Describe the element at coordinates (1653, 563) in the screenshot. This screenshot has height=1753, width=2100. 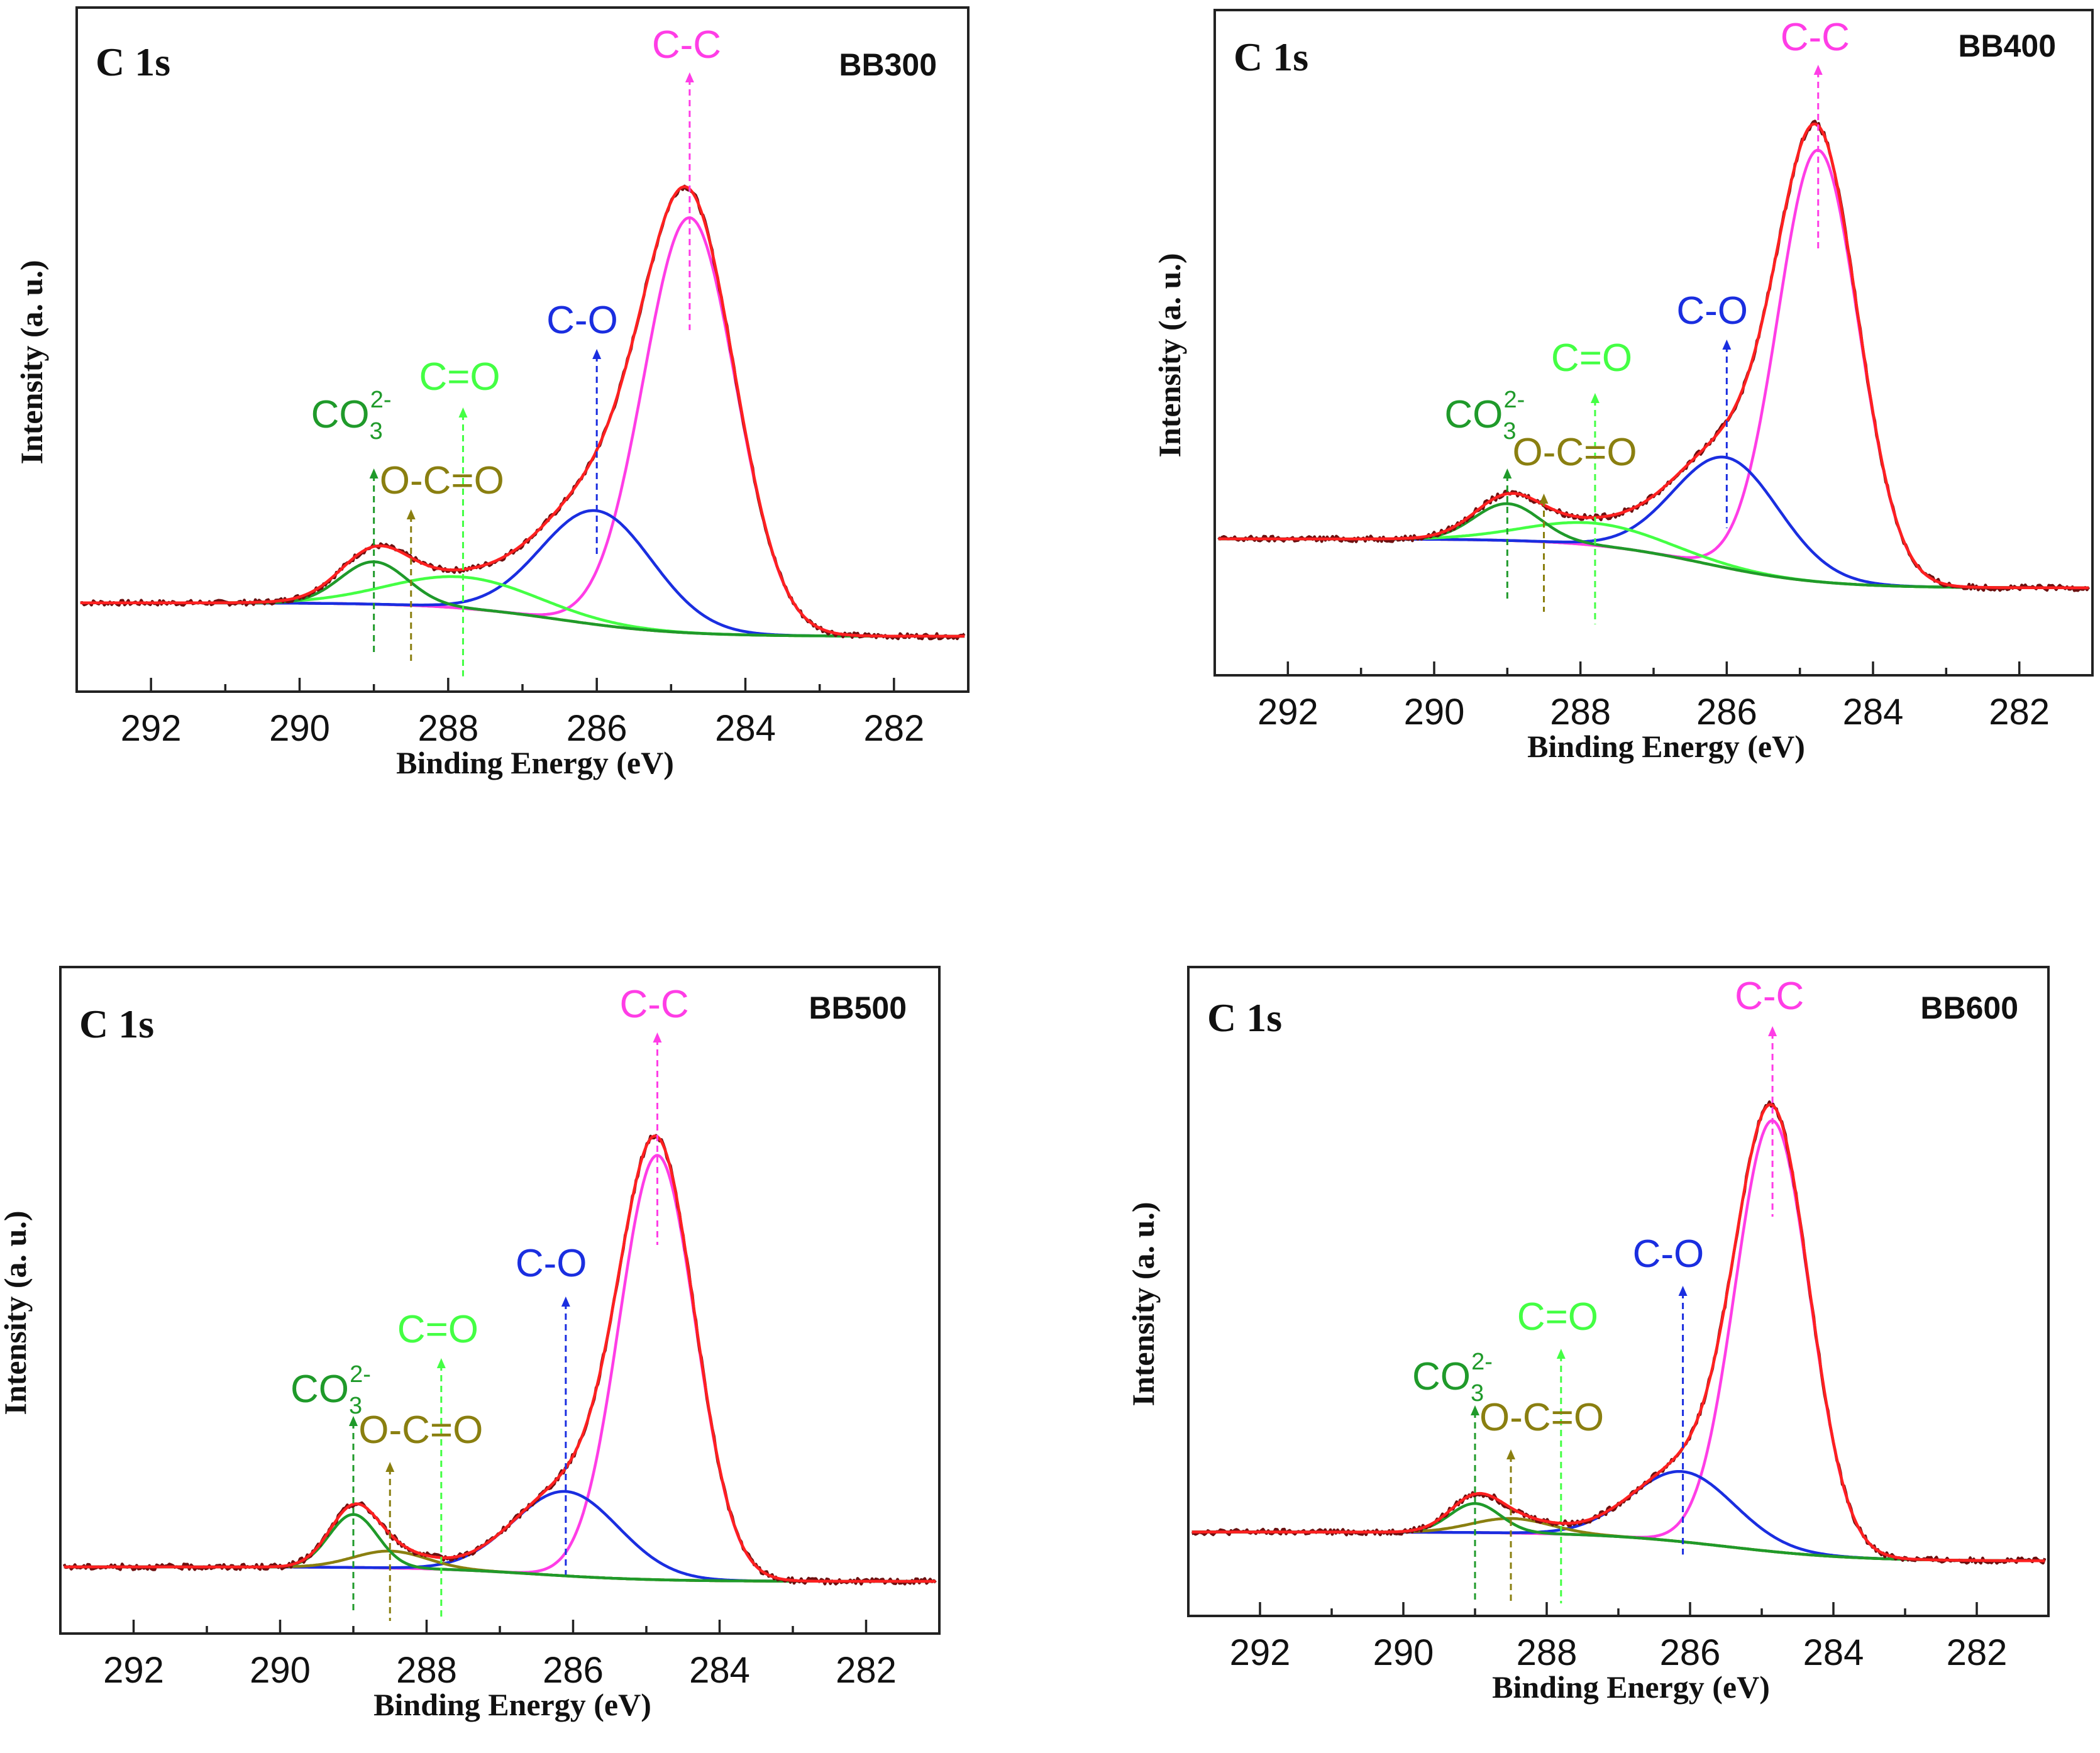
I see `background-curve` at that location.